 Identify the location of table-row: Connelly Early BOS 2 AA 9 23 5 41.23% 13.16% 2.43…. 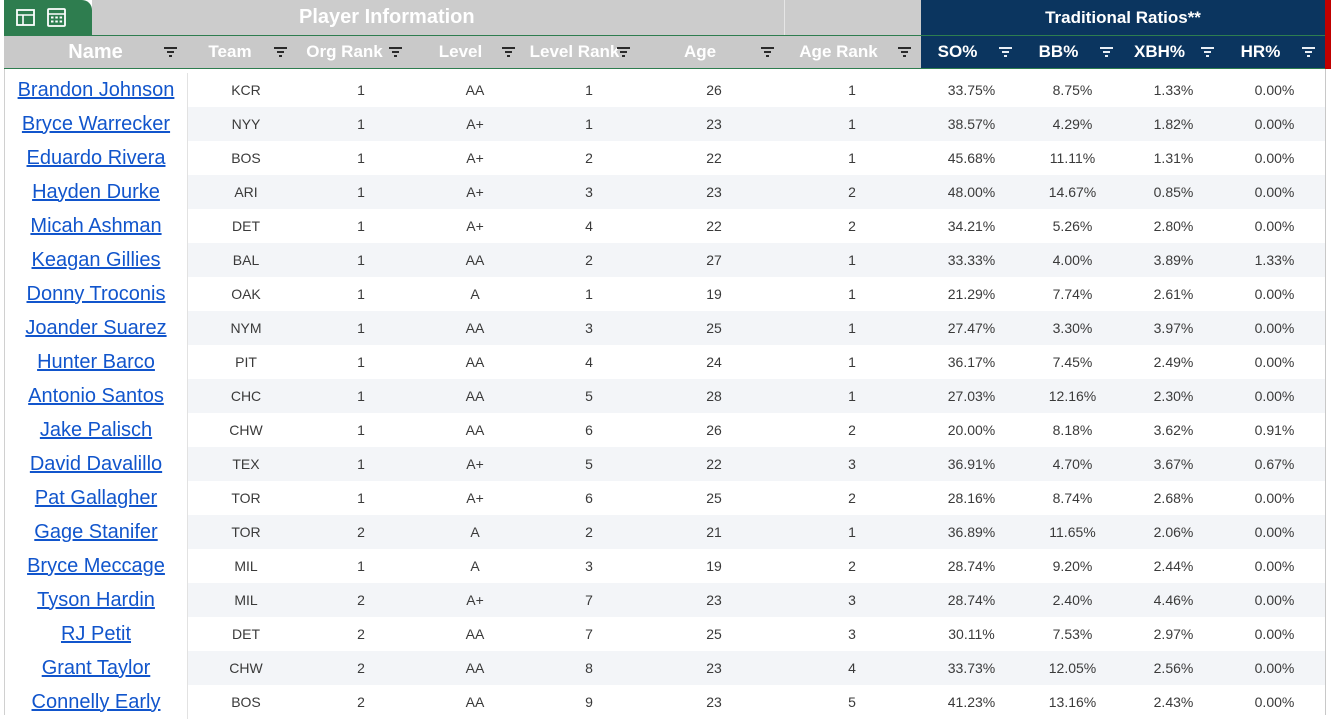
(665, 702).